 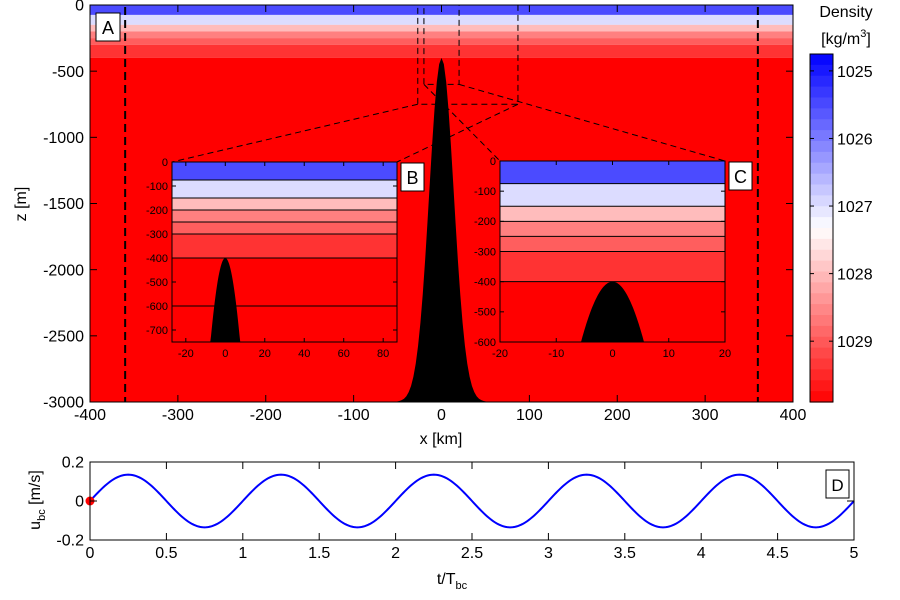 I want to click on panel-a-label: A, so click(x=108, y=28).